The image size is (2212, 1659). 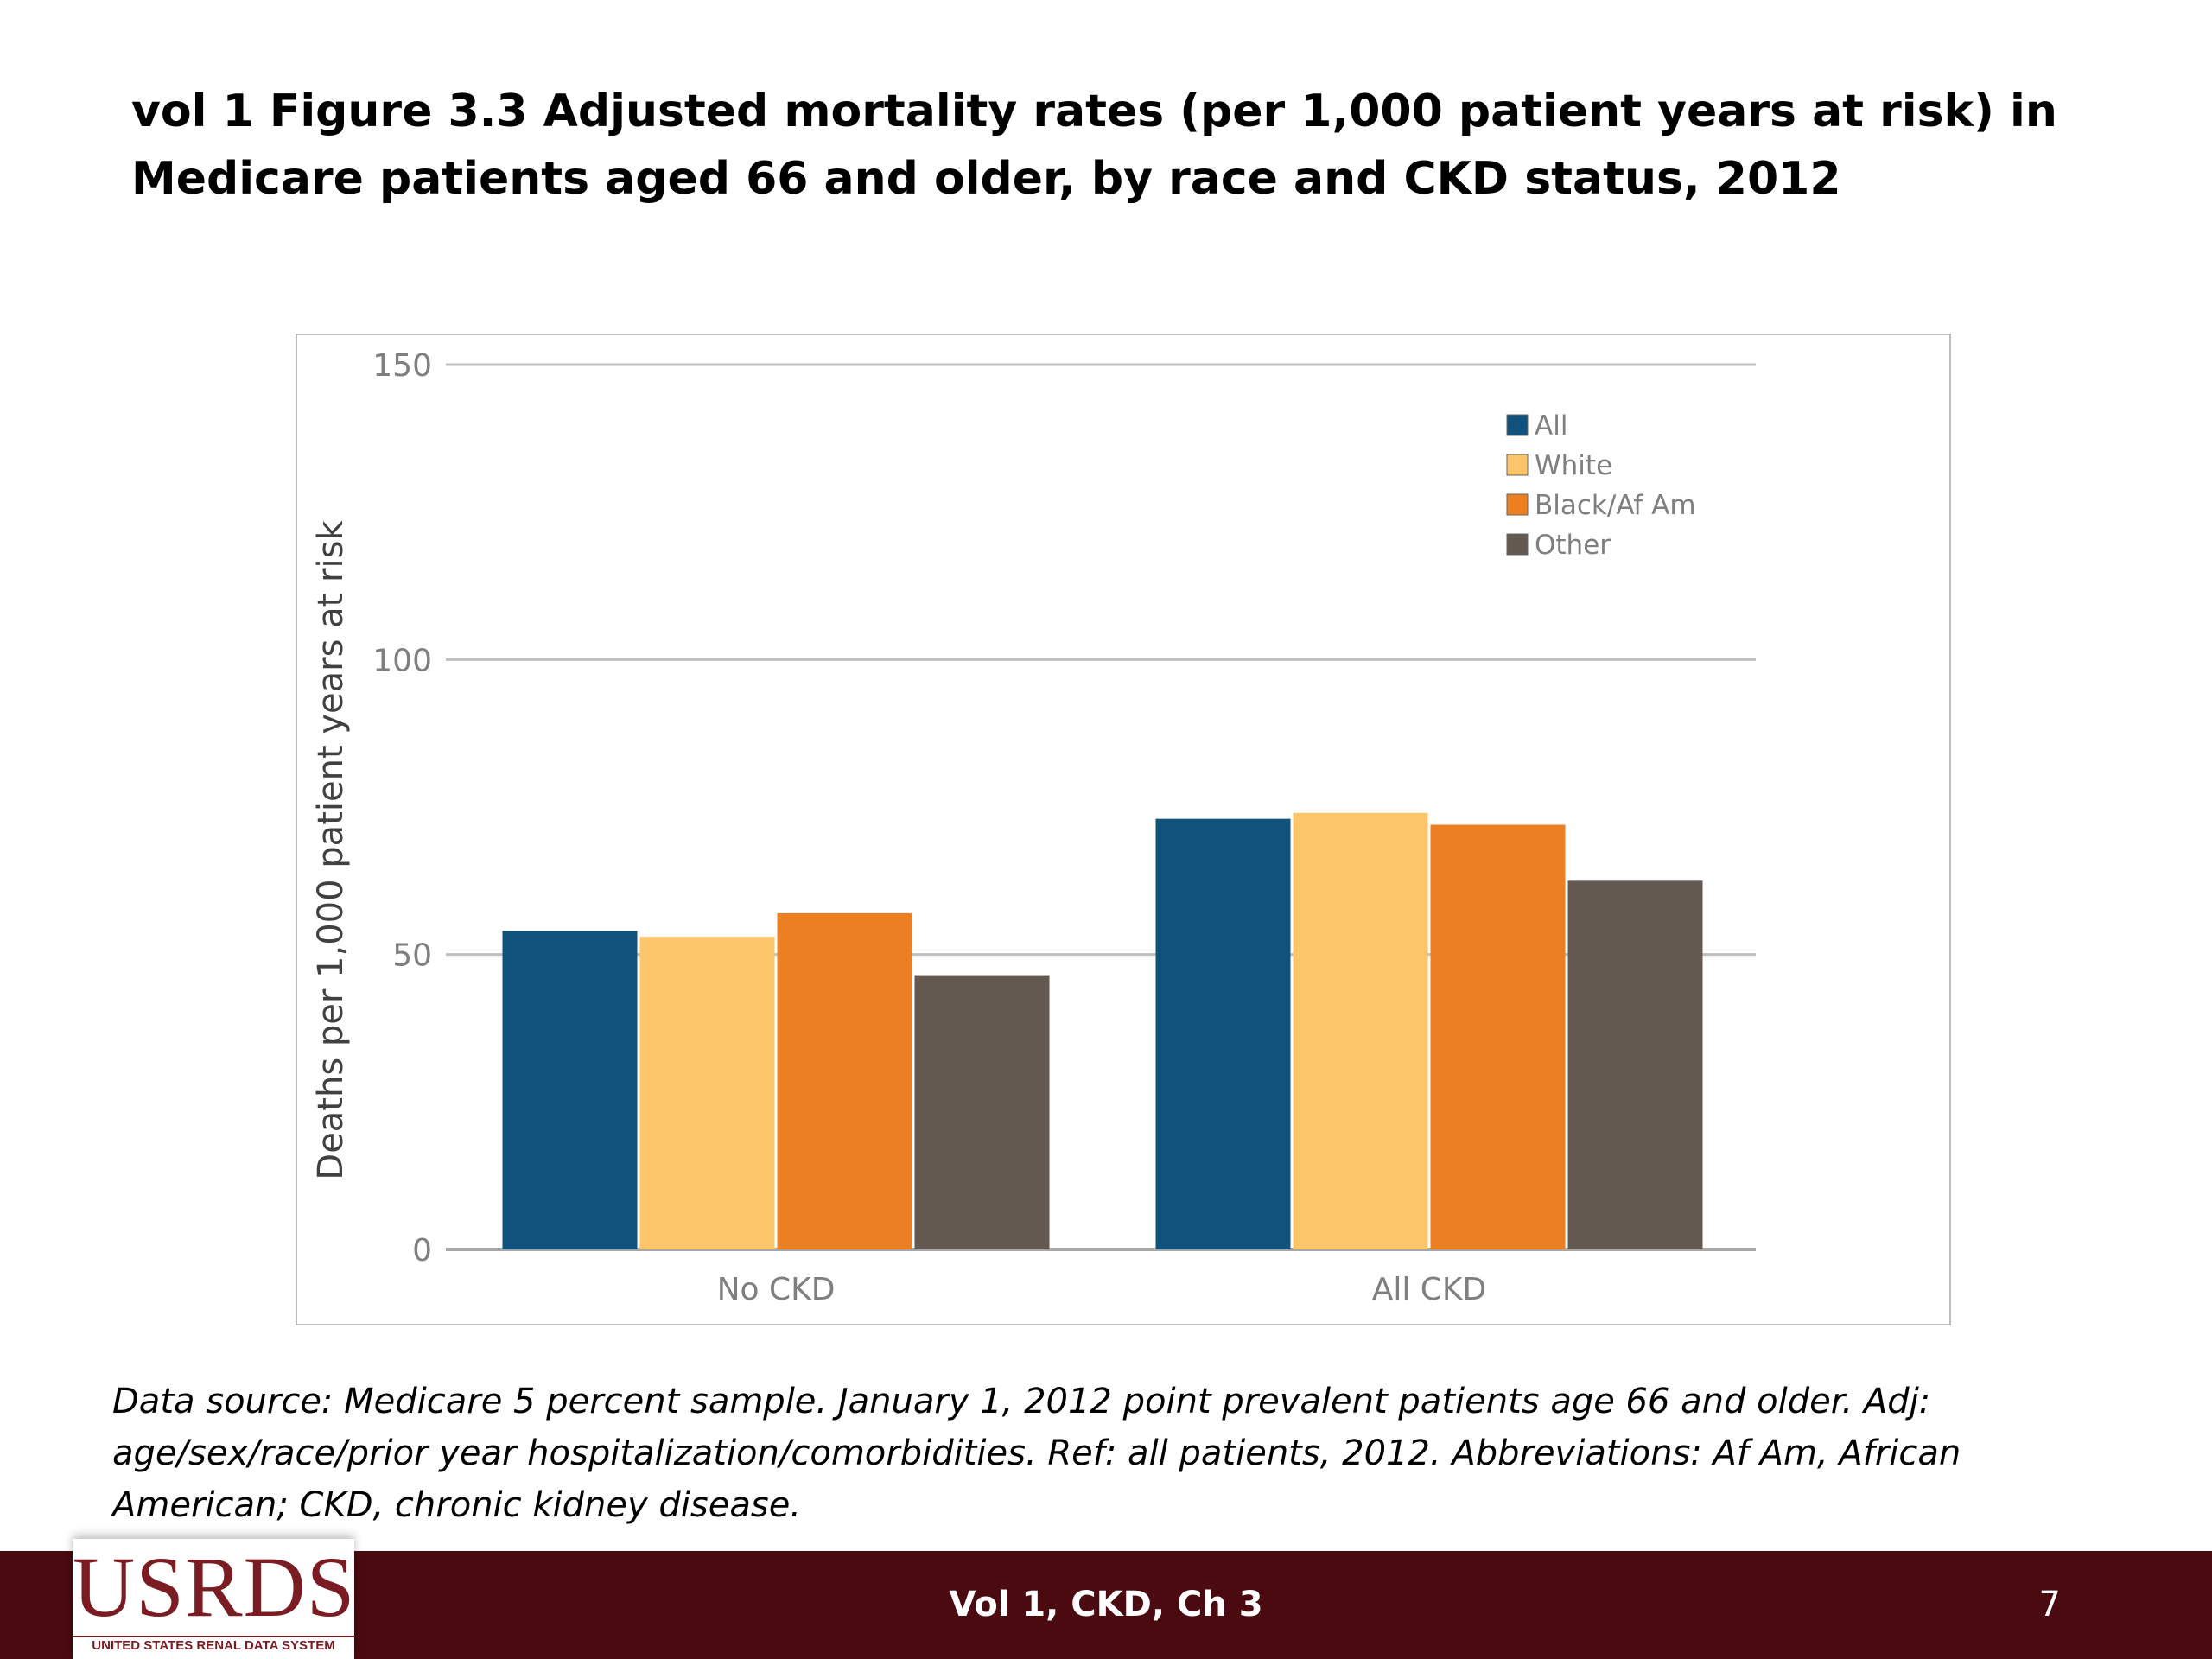 What do you see at coordinates (1551, 426) in the screenshot?
I see `legend-label: All` at bounding box center [1551, 426].